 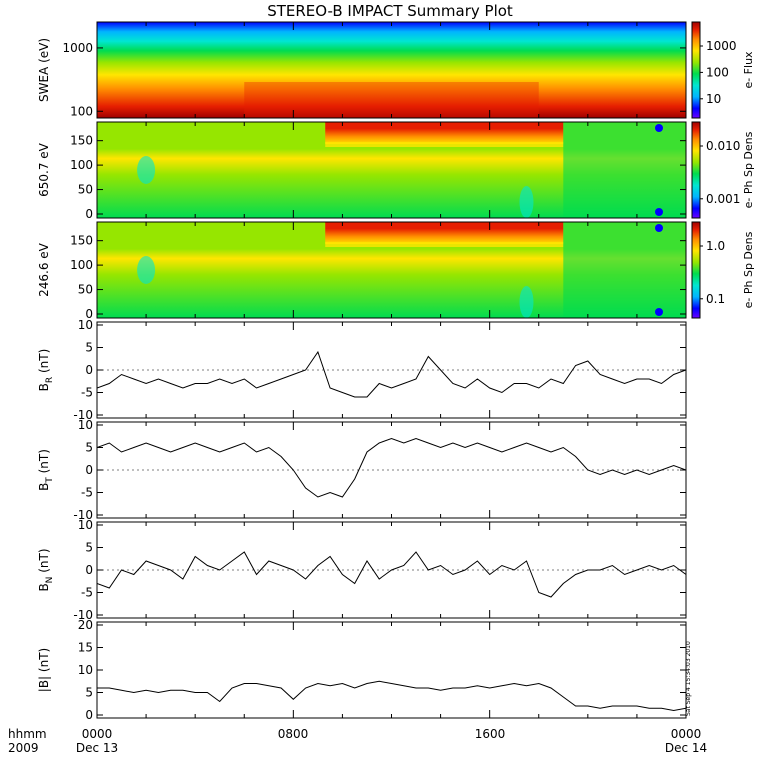 What do you see at coordinates (27, 734) in the screenshot?
I see `x-axis-row-label-1: hhmm` at bounding box center [27, 734].